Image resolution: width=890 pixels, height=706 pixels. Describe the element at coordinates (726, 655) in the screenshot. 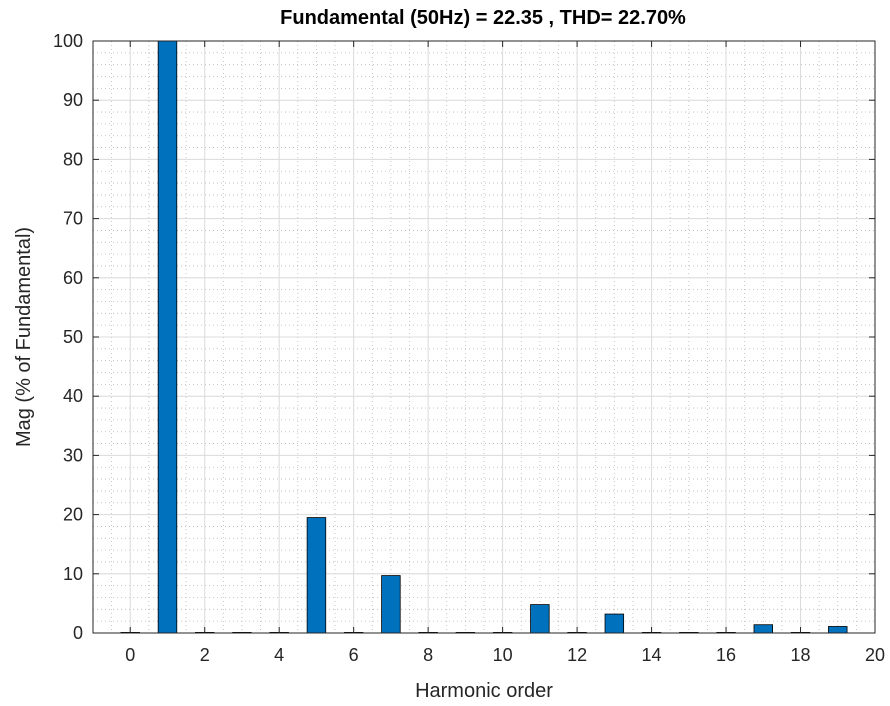

I see `x-tick-label: 16` at that location.